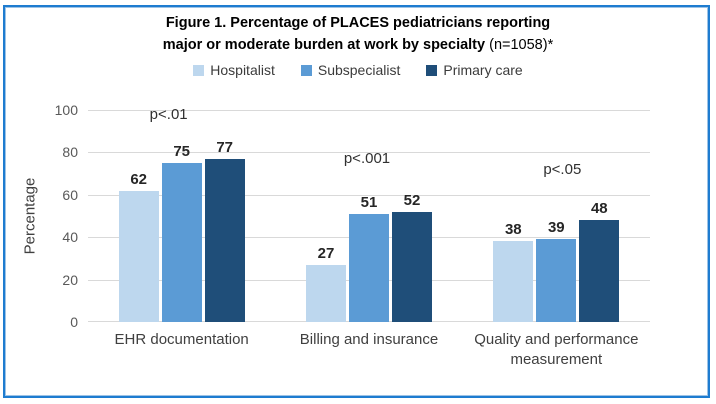 This screenshot has width=716, height=404. Describe the element at coordinates (70, 279) in the screenshot. I see `y-tick-label-20: 20` at that location.